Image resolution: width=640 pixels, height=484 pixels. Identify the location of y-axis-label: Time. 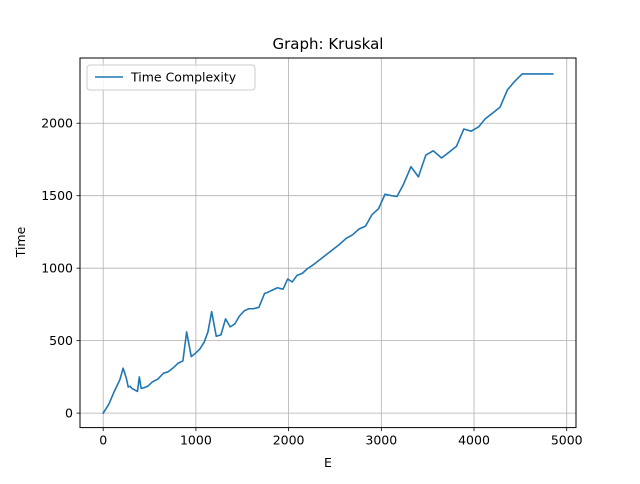
(20, 242).